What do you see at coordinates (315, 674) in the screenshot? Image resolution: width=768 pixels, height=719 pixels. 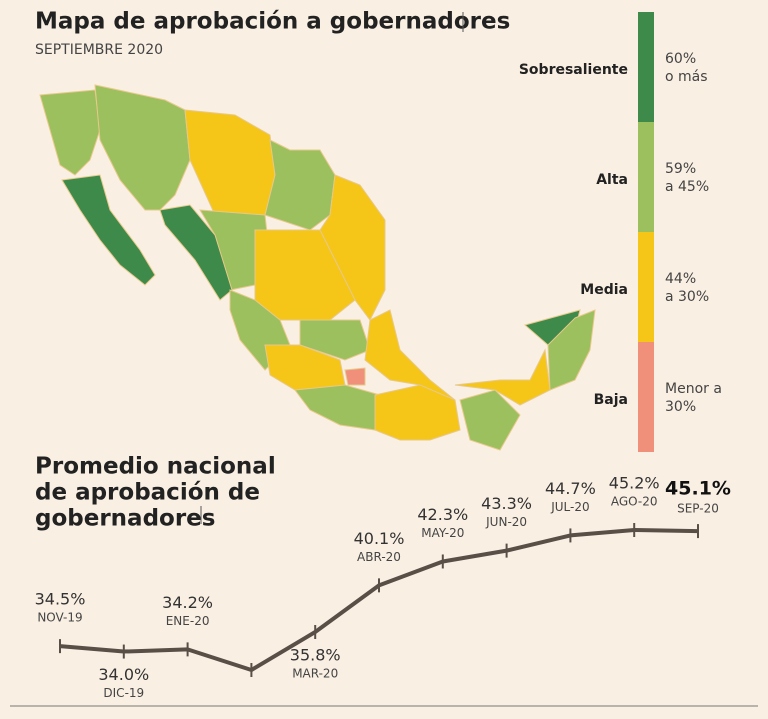 I see `category-label: MAR-20` at bounding box center [315, 674].